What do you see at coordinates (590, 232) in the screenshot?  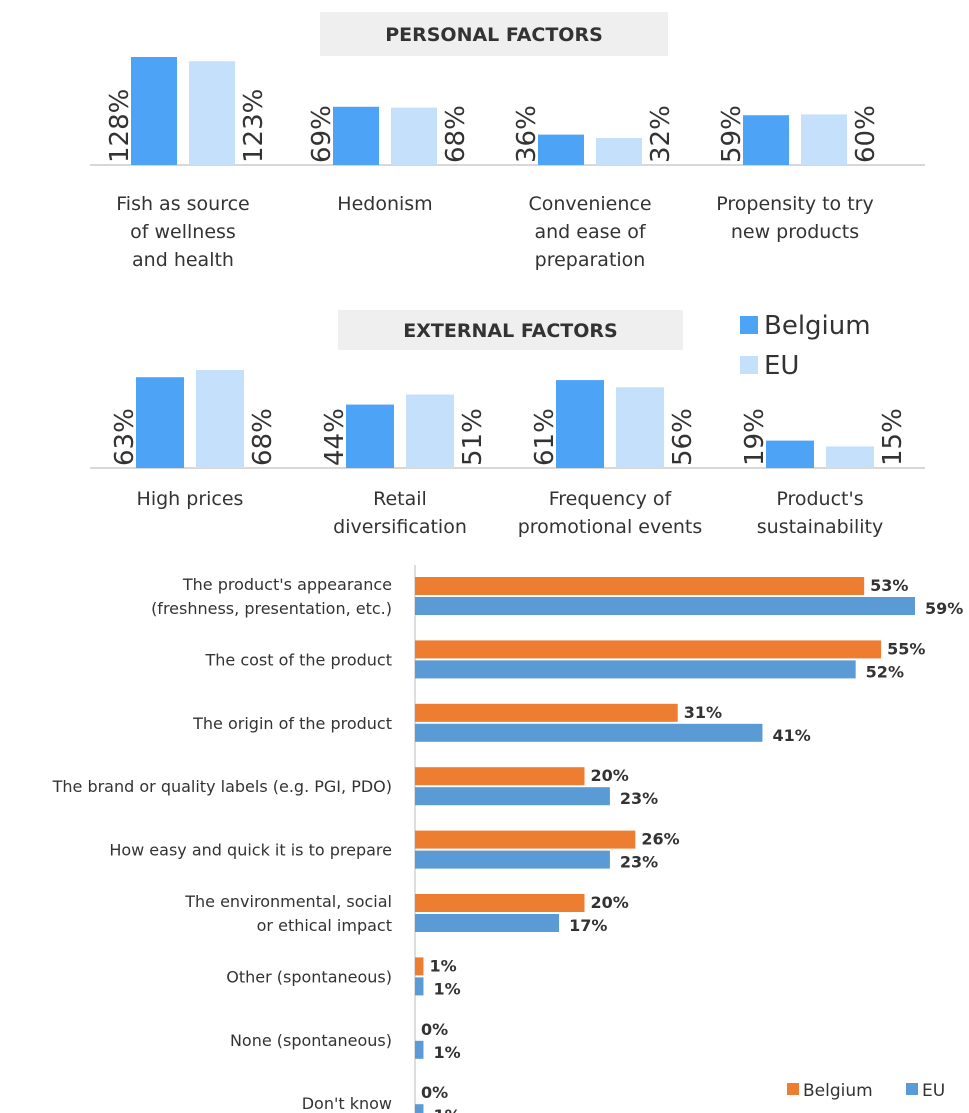 I see `category-label: and ease of` at bounding box center [590, 232].